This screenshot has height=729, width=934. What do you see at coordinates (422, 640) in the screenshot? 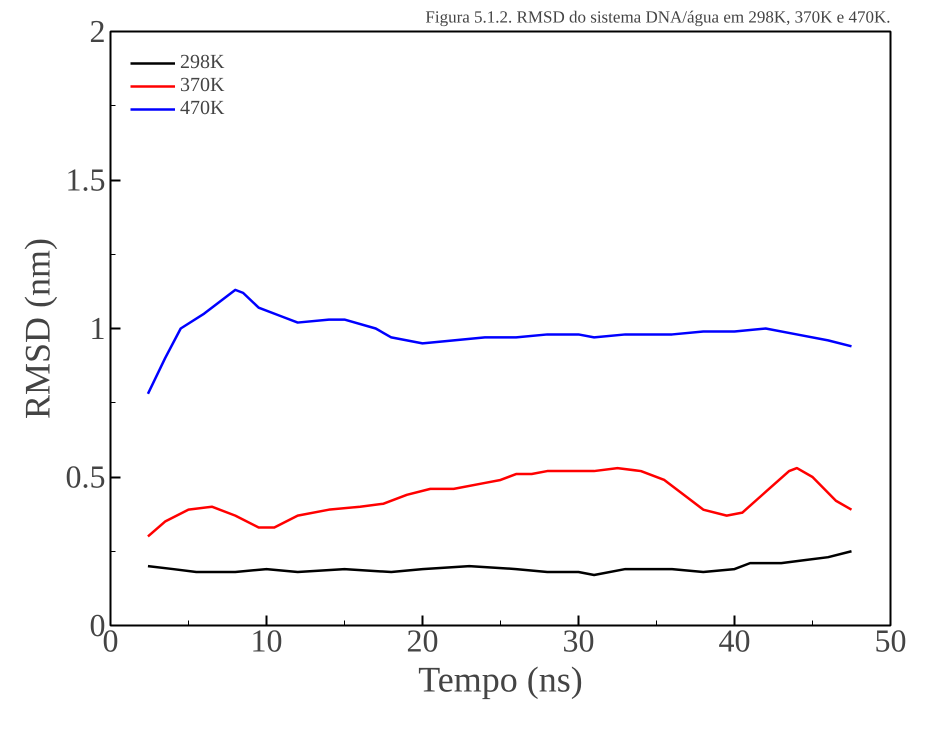
I see `x-tick-label: 20` at bounding box center [422, 640].